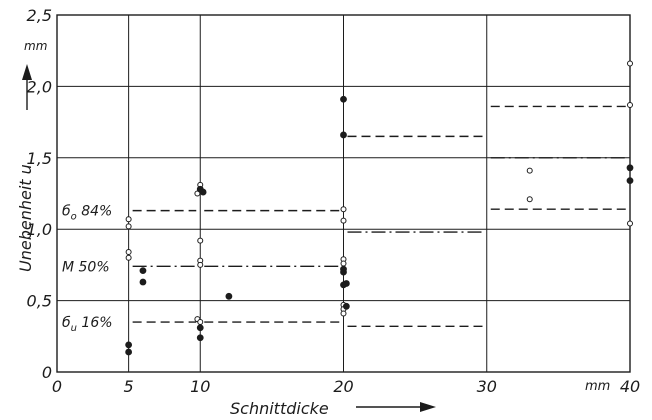 The image size is (652, 420). I want to click on y-tick-label: 1,0, so click(39, 229).